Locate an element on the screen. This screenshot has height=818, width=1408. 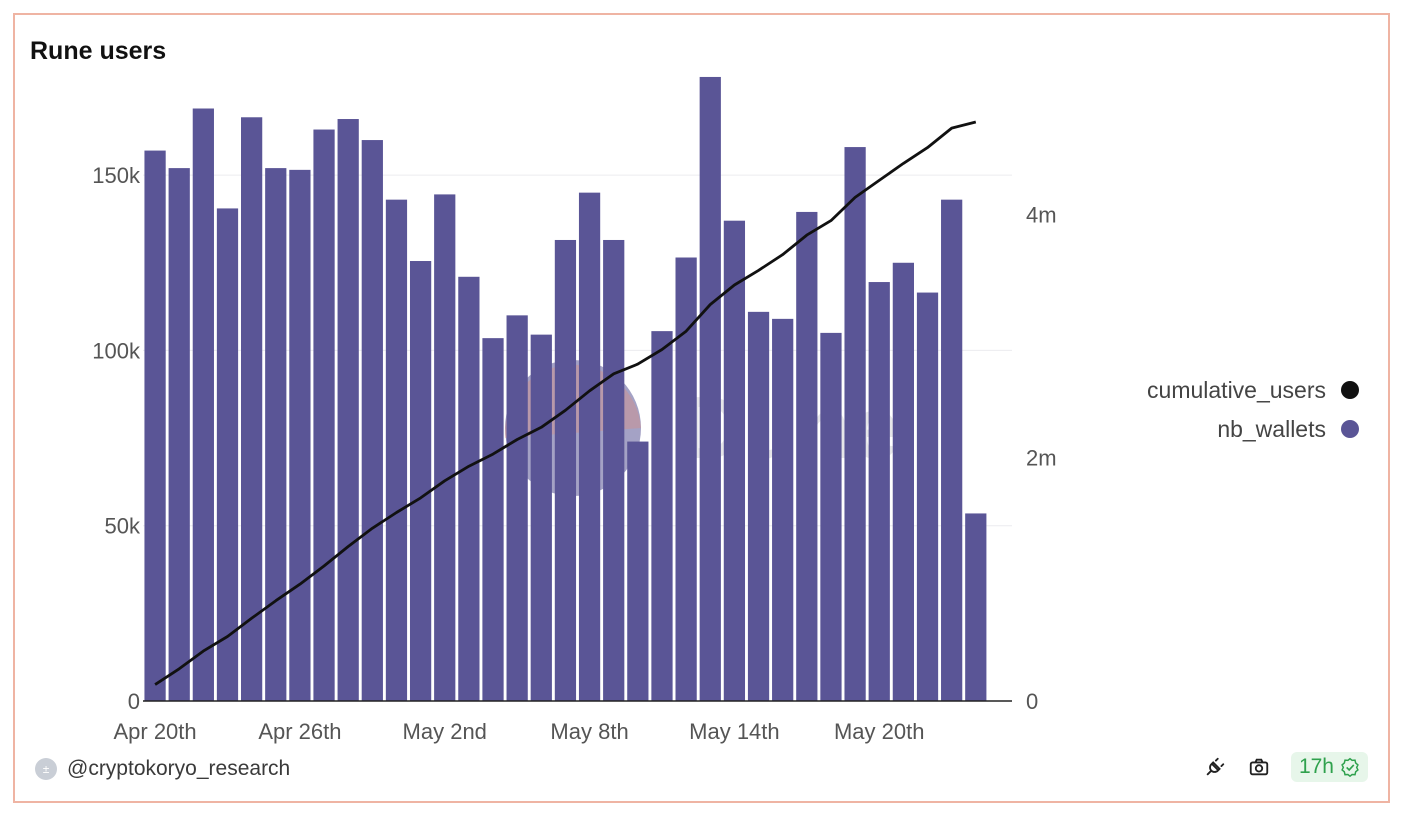
x-tick-label: May 14th is located at coordinates (734, 731).